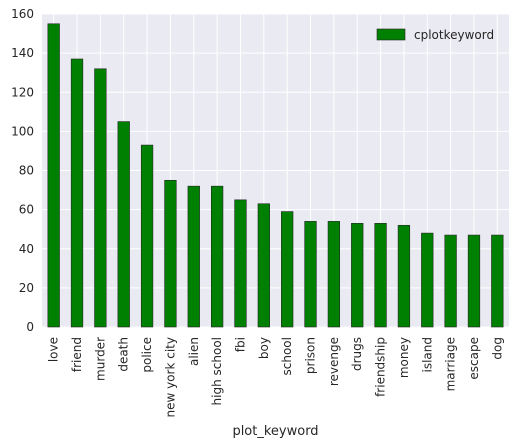 This screenshot has width=517, height=448. I want to click on y-tick-label: 80, so click(26, 171).